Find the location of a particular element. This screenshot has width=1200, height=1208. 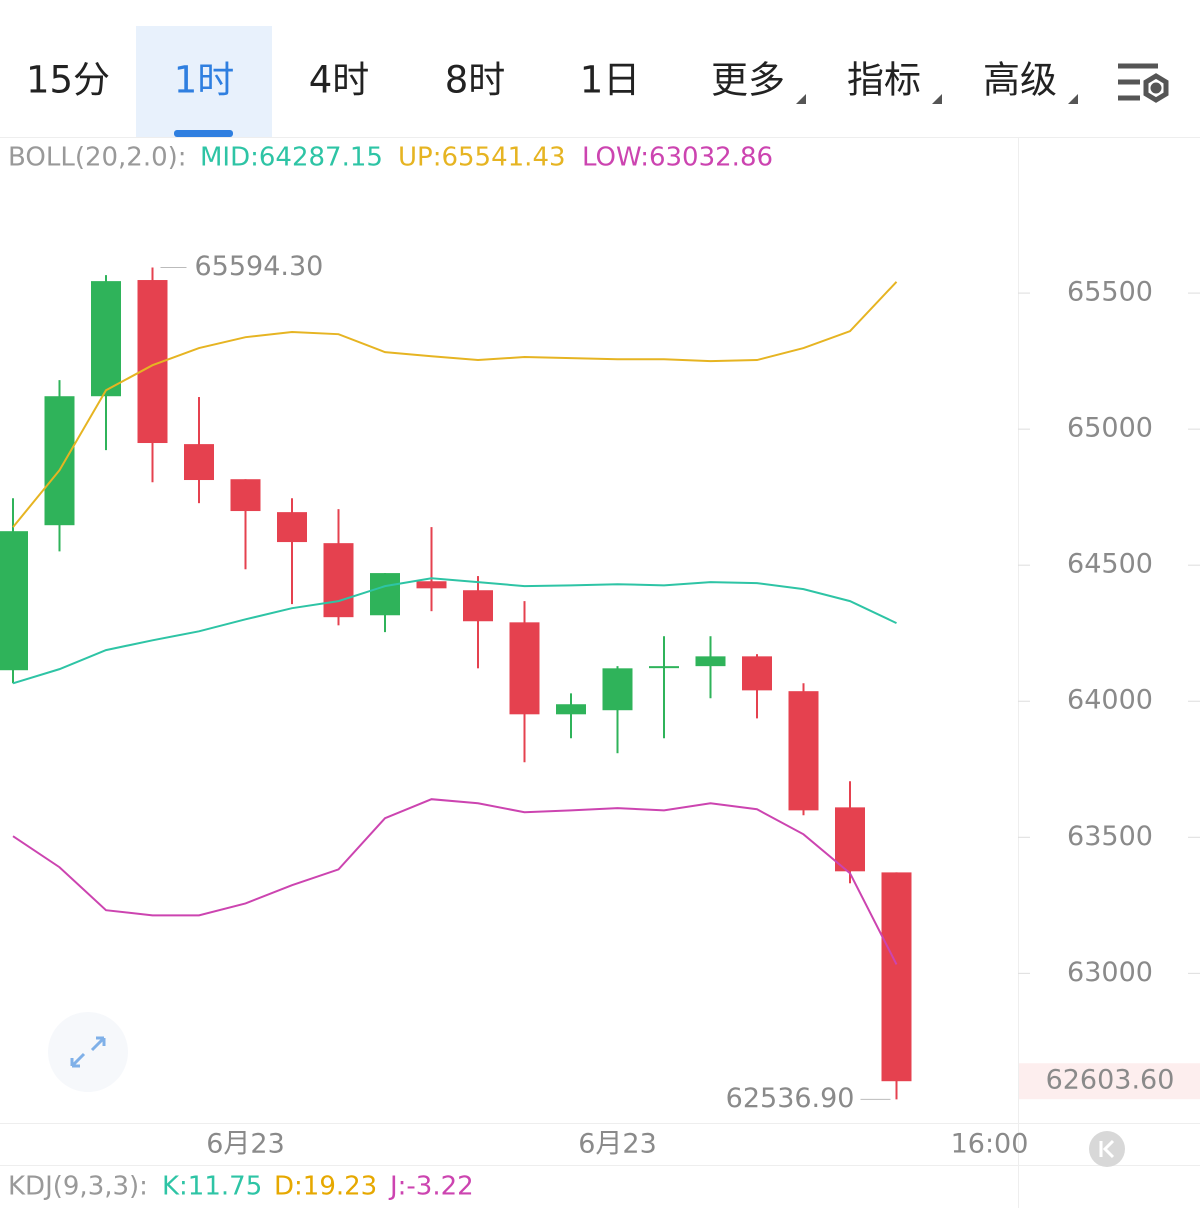

tab: 1时 is located at coordinates (204, 80).